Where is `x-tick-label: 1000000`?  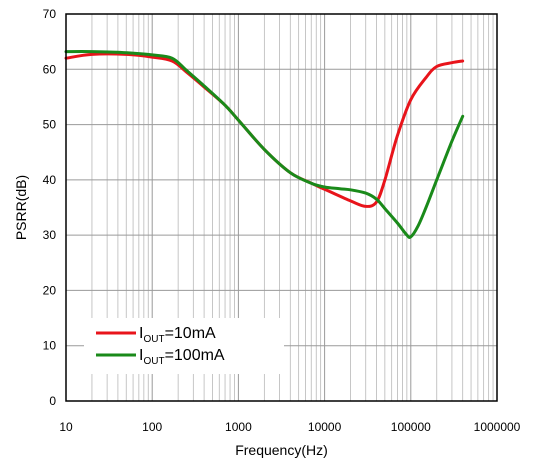 x-tick-label: 1000000 is located at coordinates (497, 427).